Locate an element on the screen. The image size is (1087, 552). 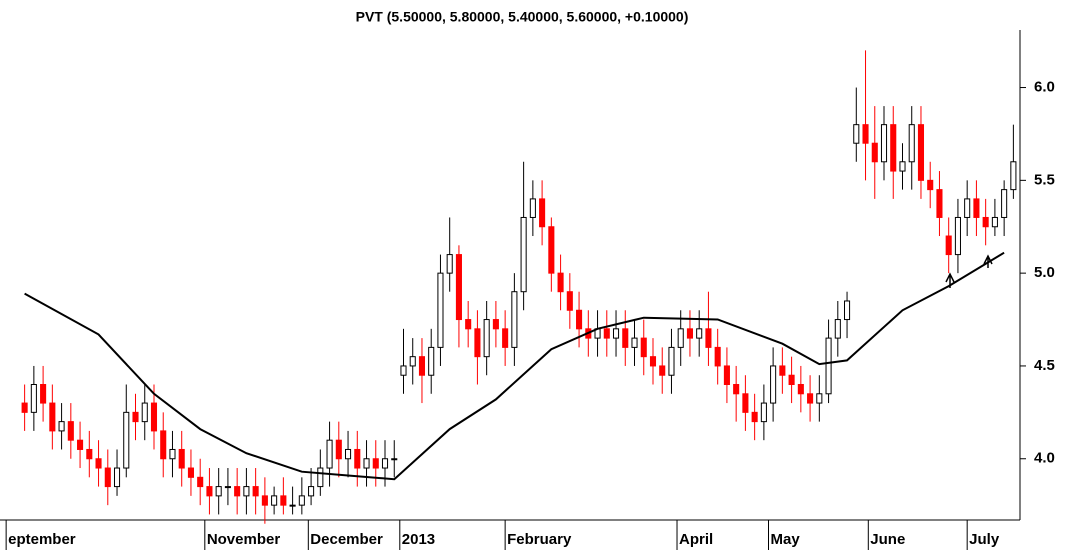
y-tick-label: 5.5 is located at coordinates (1044, 179).